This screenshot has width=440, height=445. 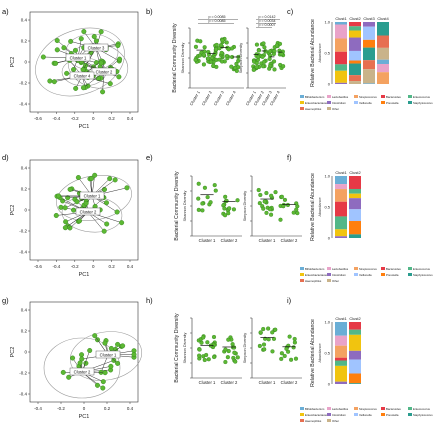 What do you see at coordinates (335, 421) in the screenshot?
I see `legend-label: Other` at bounding box center [335, 421].